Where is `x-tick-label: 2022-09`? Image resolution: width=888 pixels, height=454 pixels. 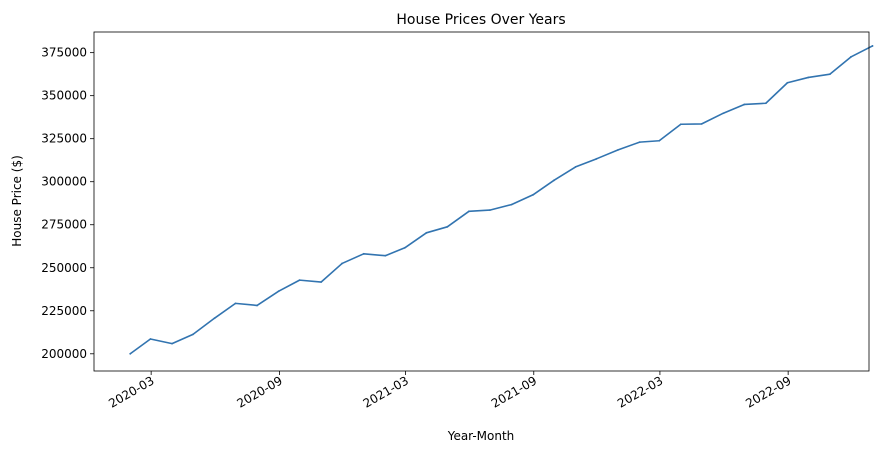
x-tick-label: 2022-09 is located at coordinates (768, 391).